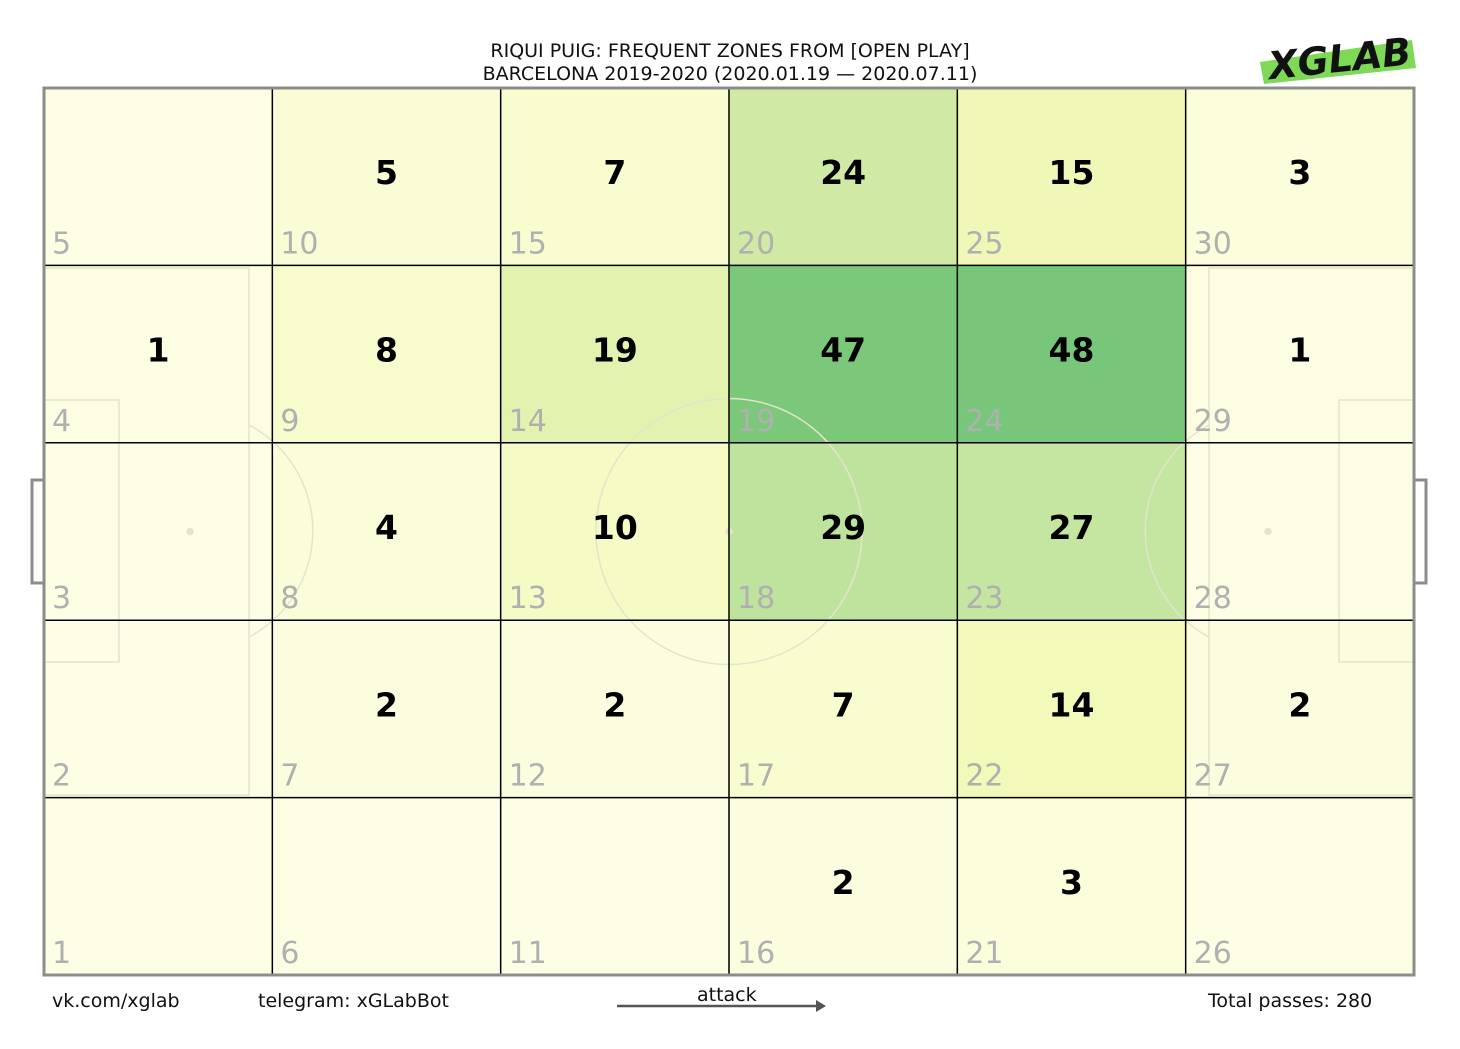  Describe the element at coordinates (1213, 953) in the screenshot. I see `zone-number-26: 26` at that location.